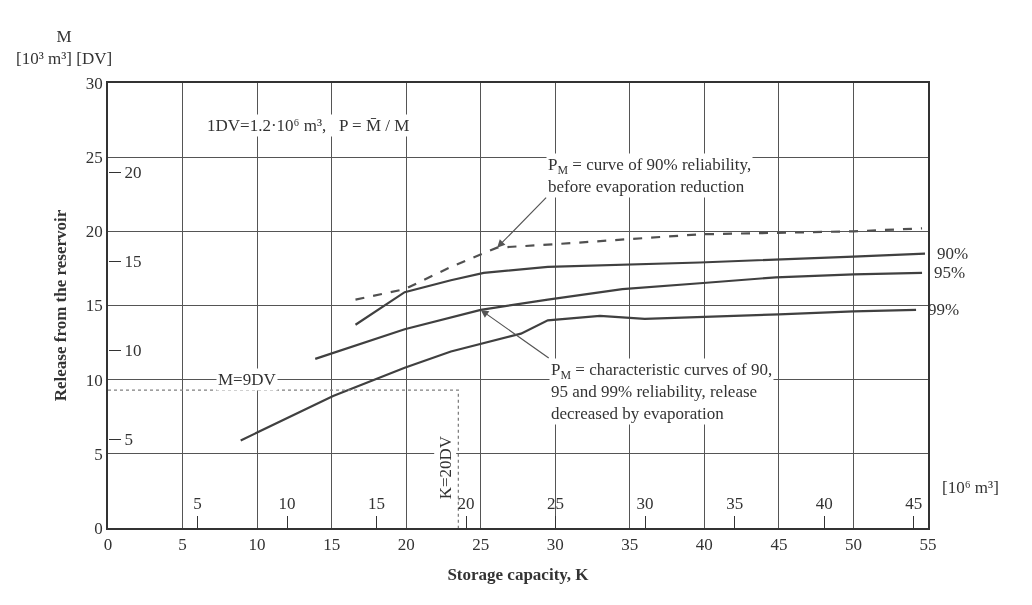 Image resolution: width=1032 pixels, height=605 pixels. What do you see at coordinates (94, 158) in the screenshot?
I see `y-tick-label: 25` at bounding box center [94, 158].